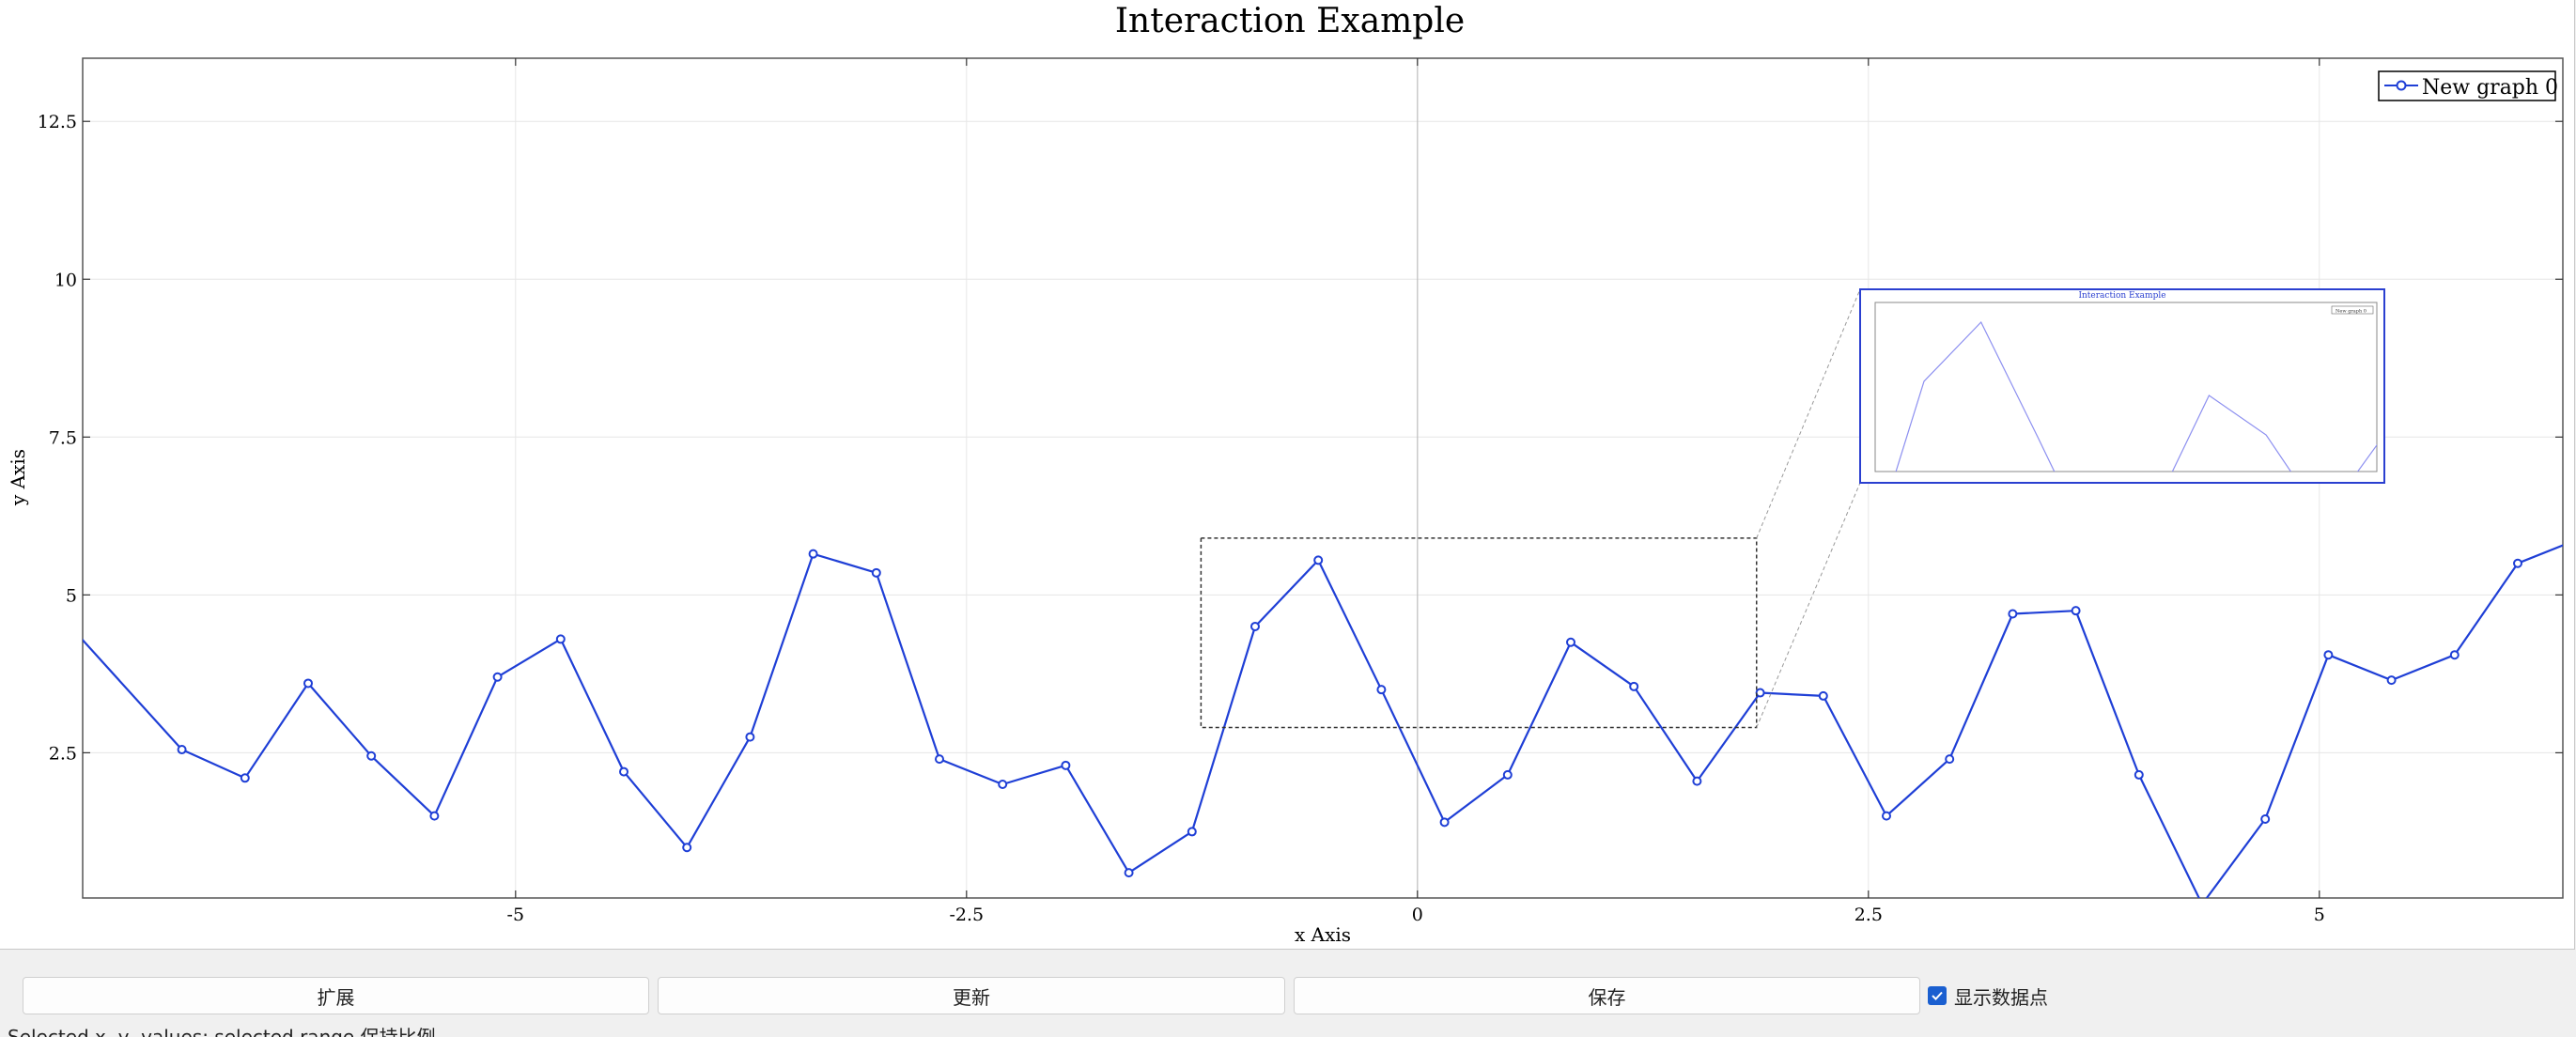 The width and height of the screenshot is (2576, 1037). I want to click on y-tick-label: 7.5, so click(63, 437).